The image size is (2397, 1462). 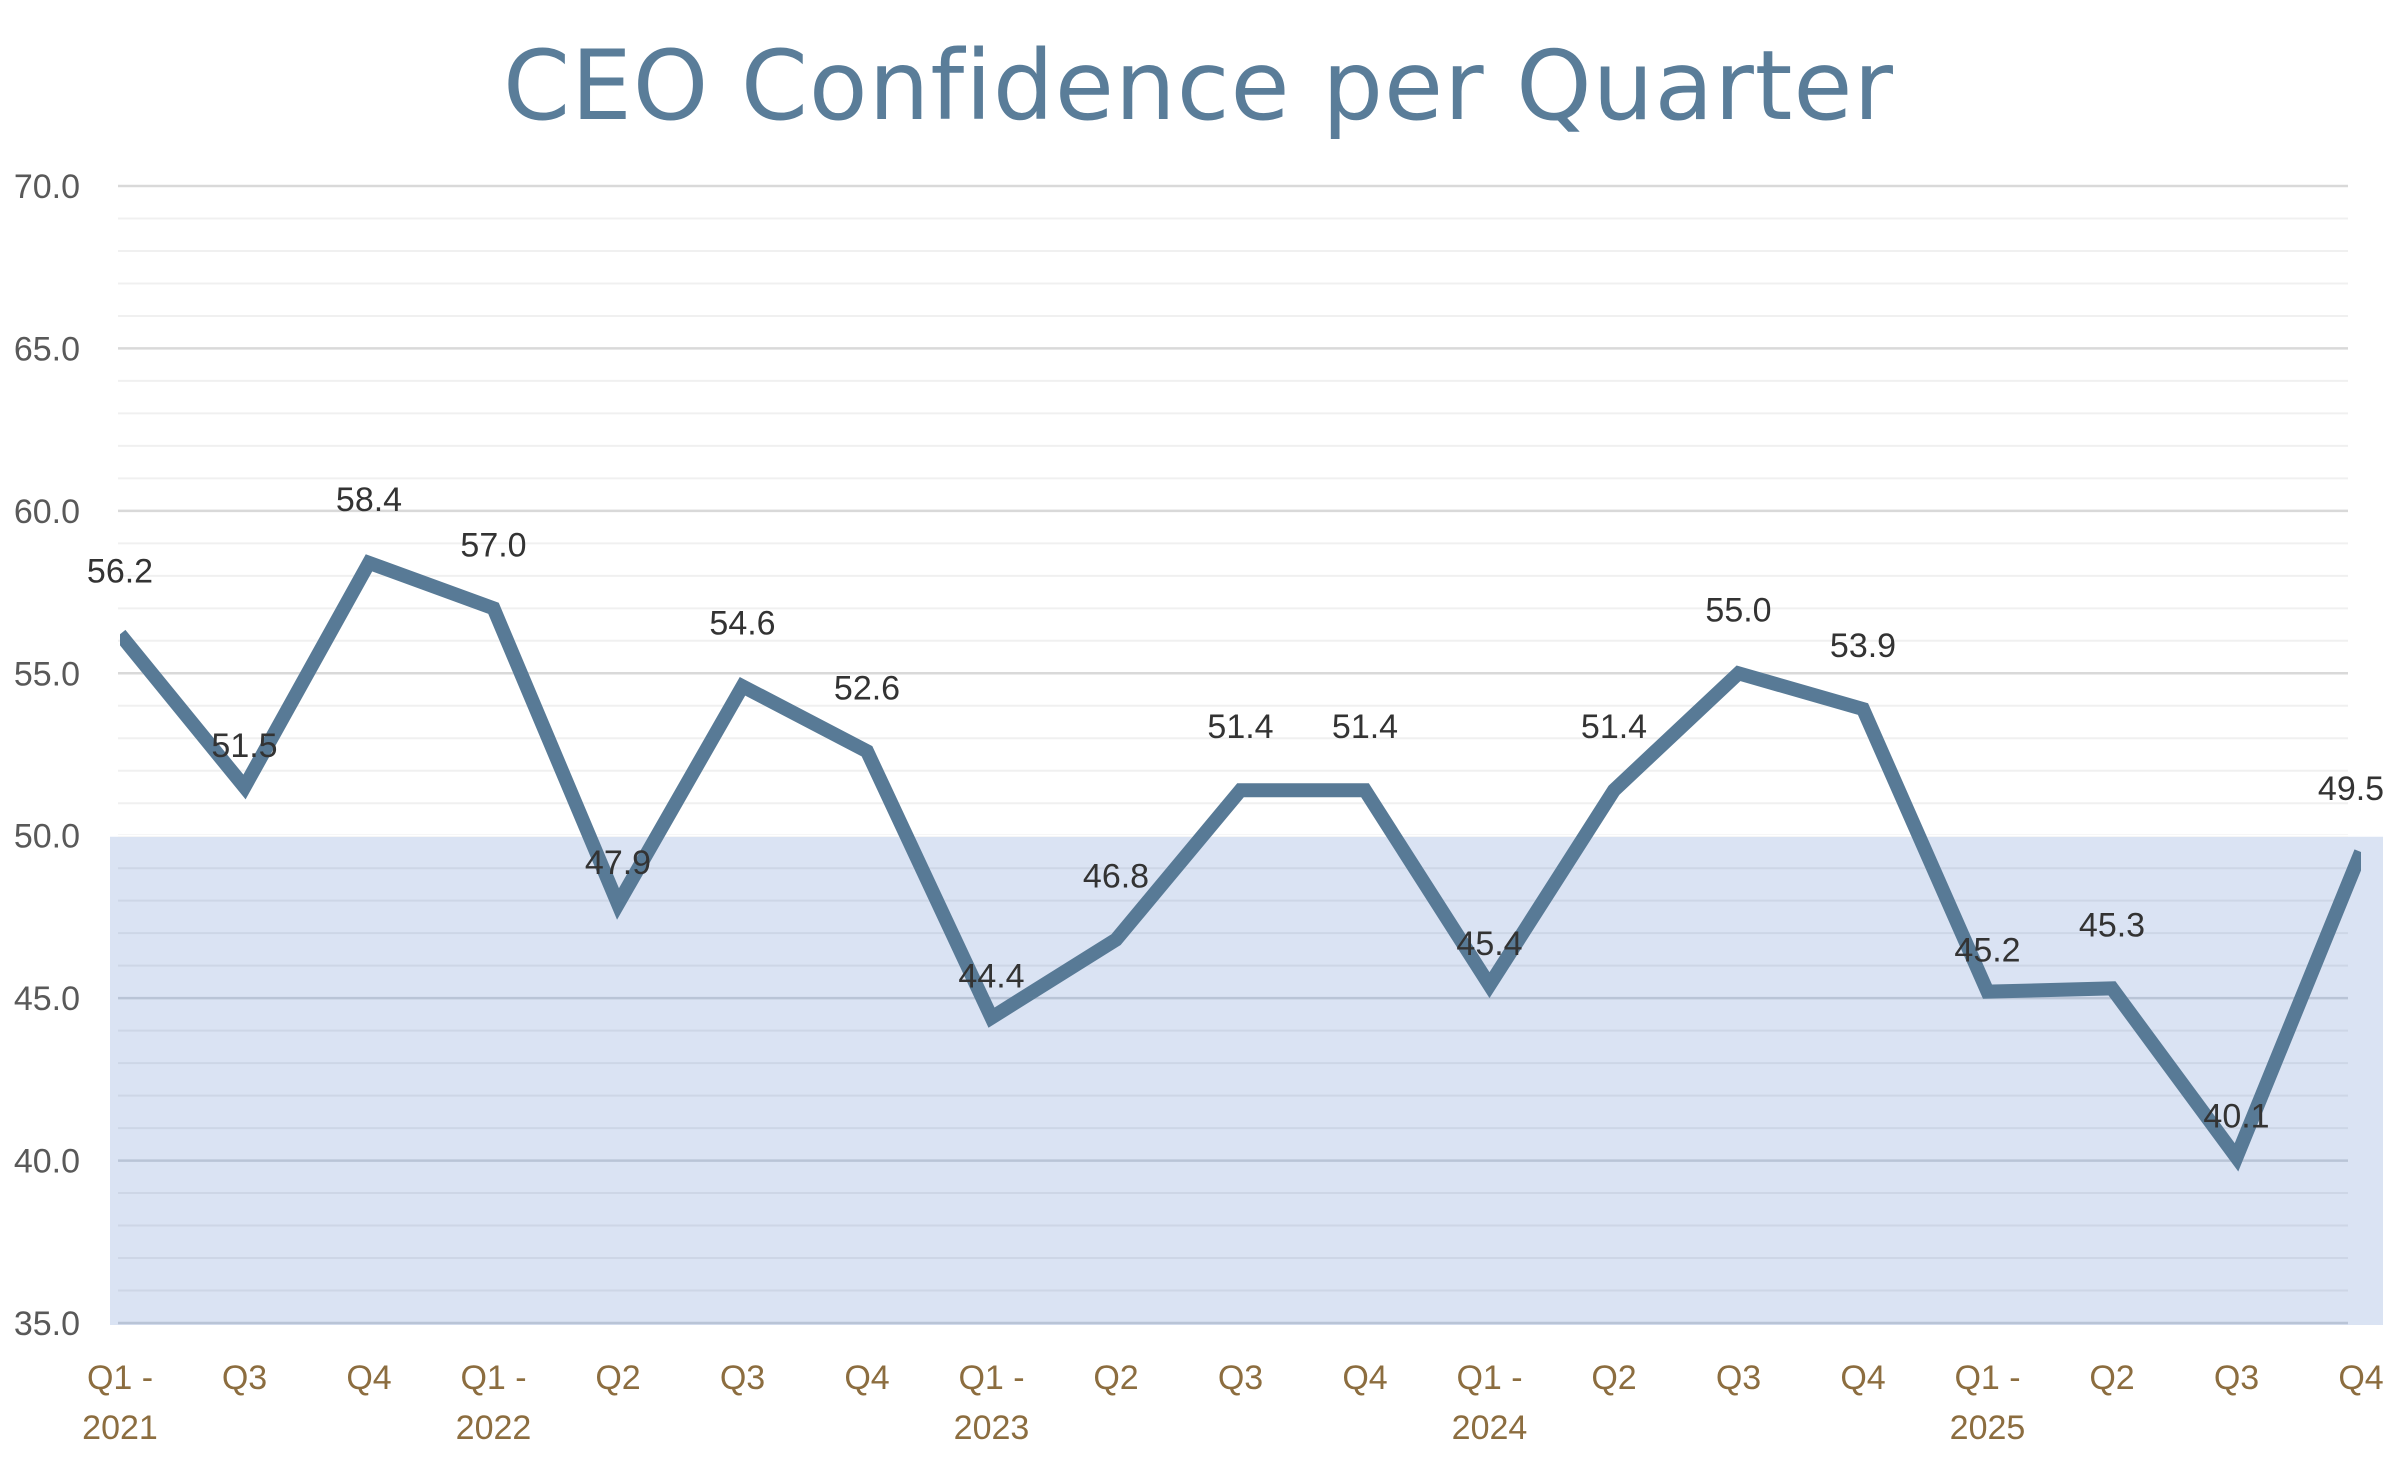 What do you see at coordinates (47, 512) in the screenshot?
I see `y-tick-label: 60.0` at bounding box center [47, 512].